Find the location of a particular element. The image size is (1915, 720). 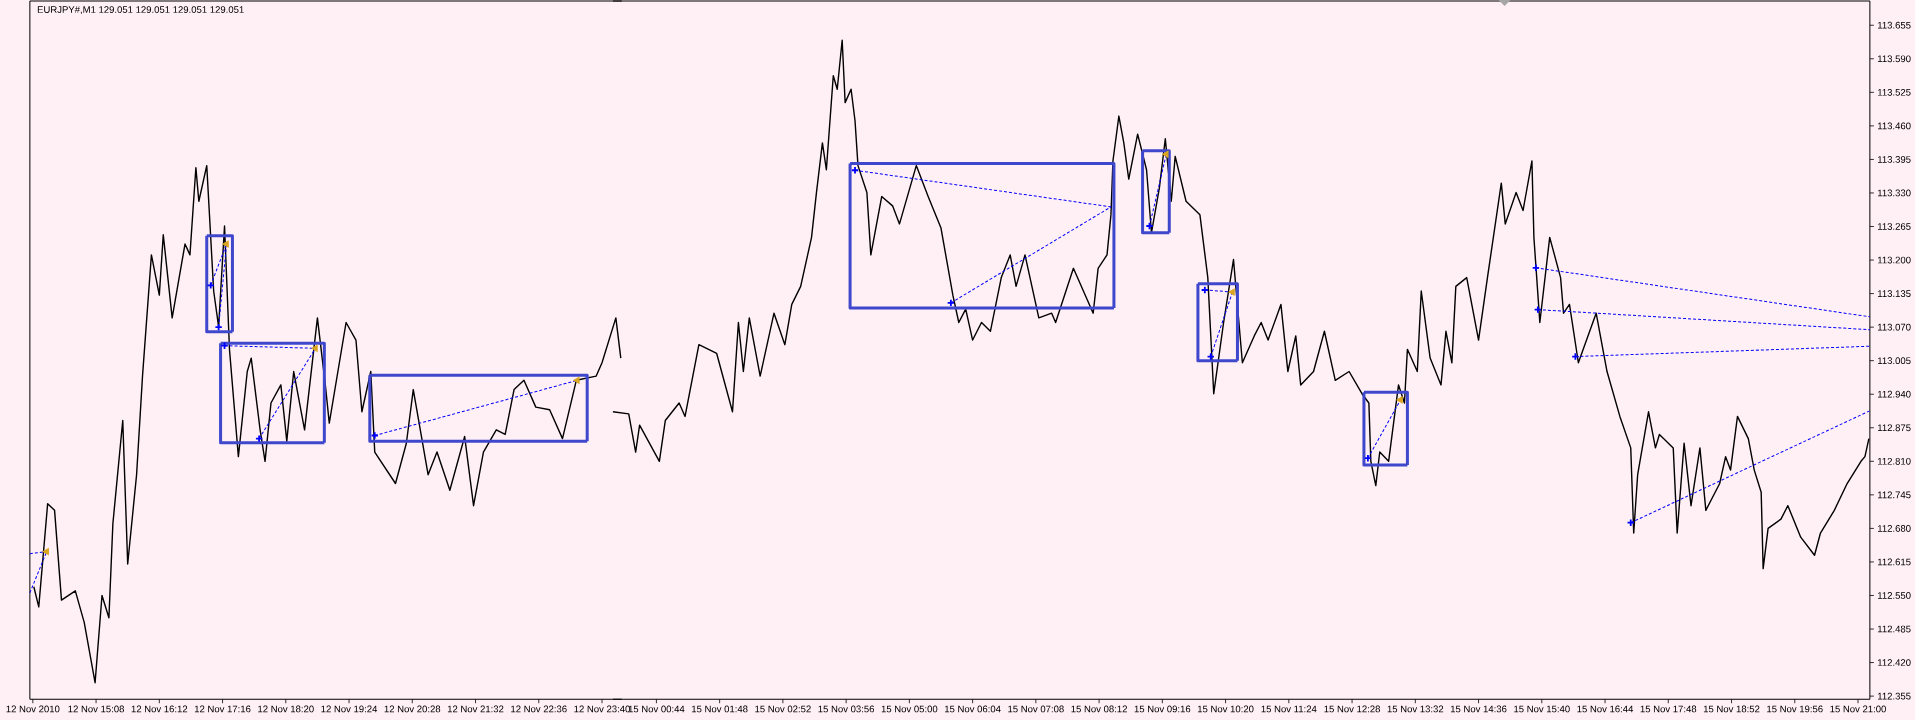

y-tick-label: 113.265 is located at coordinates (1894, 226).